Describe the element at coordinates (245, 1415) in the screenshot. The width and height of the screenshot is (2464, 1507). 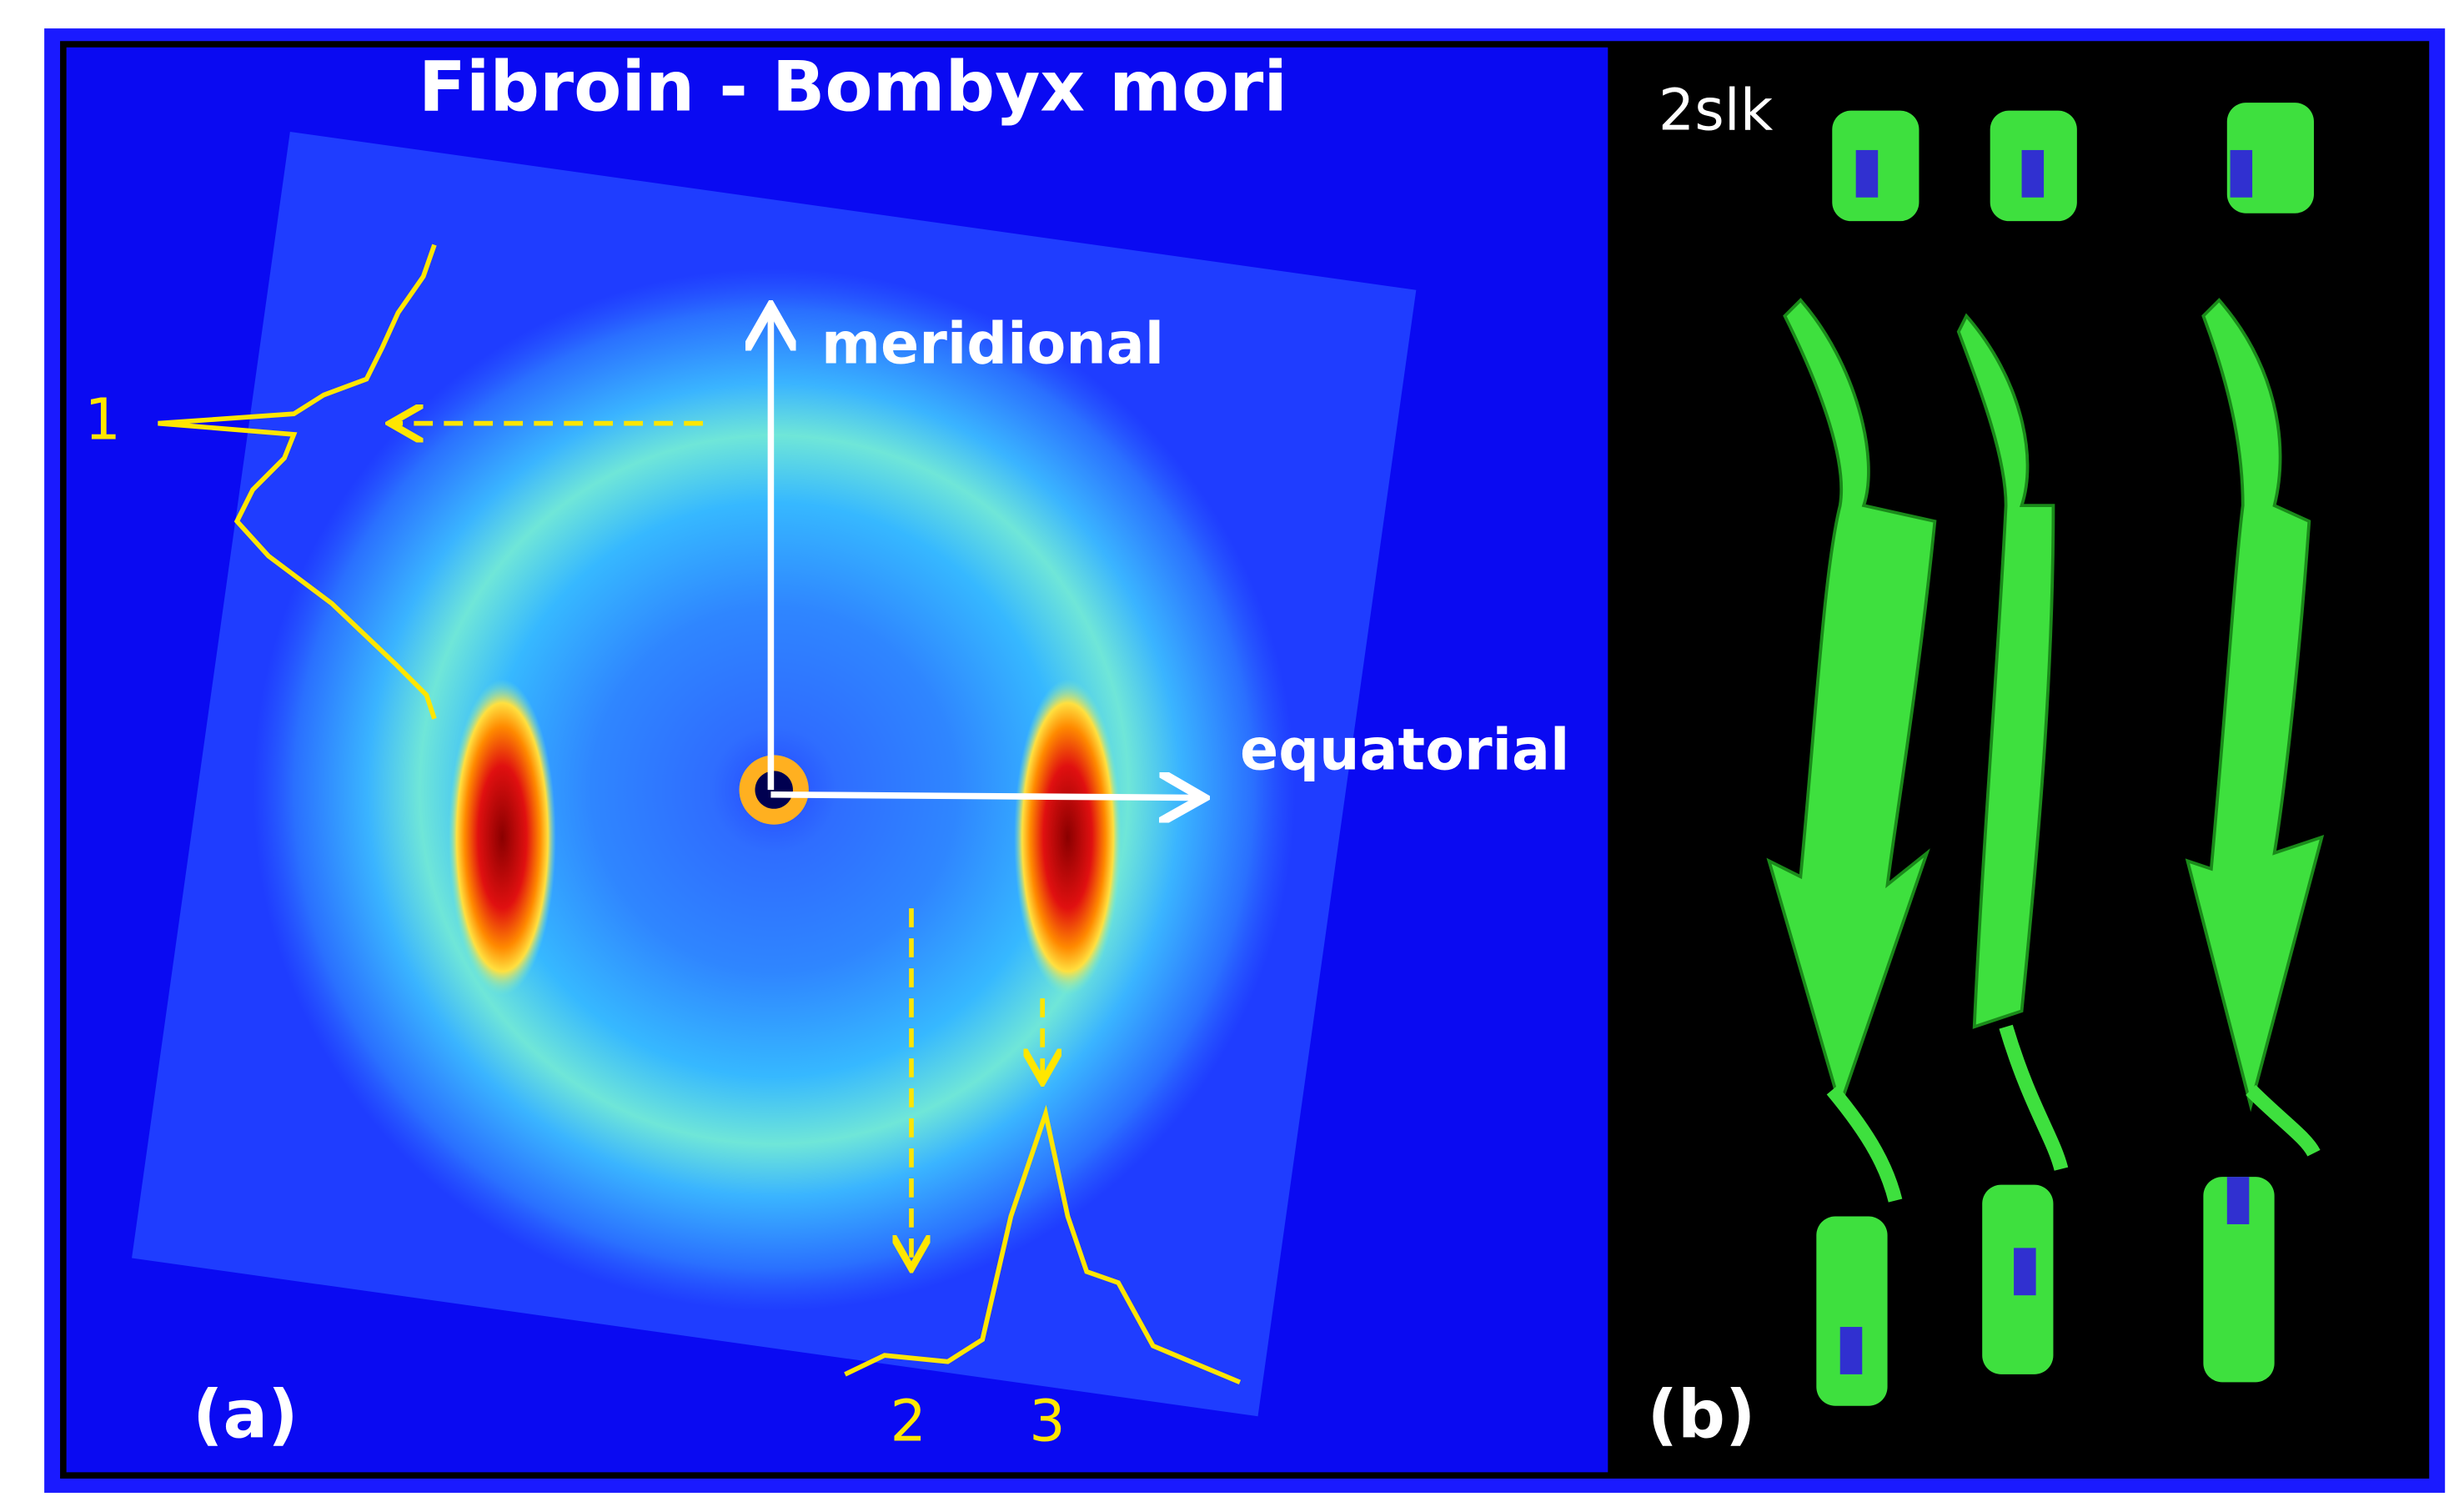
I see `panel-label: (a)` at that location.